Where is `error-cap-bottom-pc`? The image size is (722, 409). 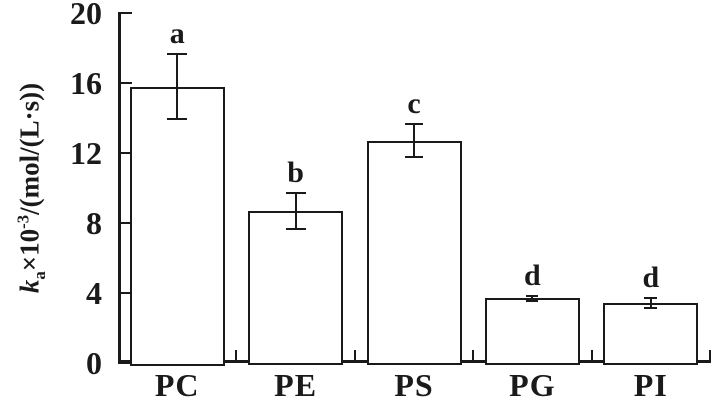 error-cap-bottom-pc is located at coordinates (177, 119).